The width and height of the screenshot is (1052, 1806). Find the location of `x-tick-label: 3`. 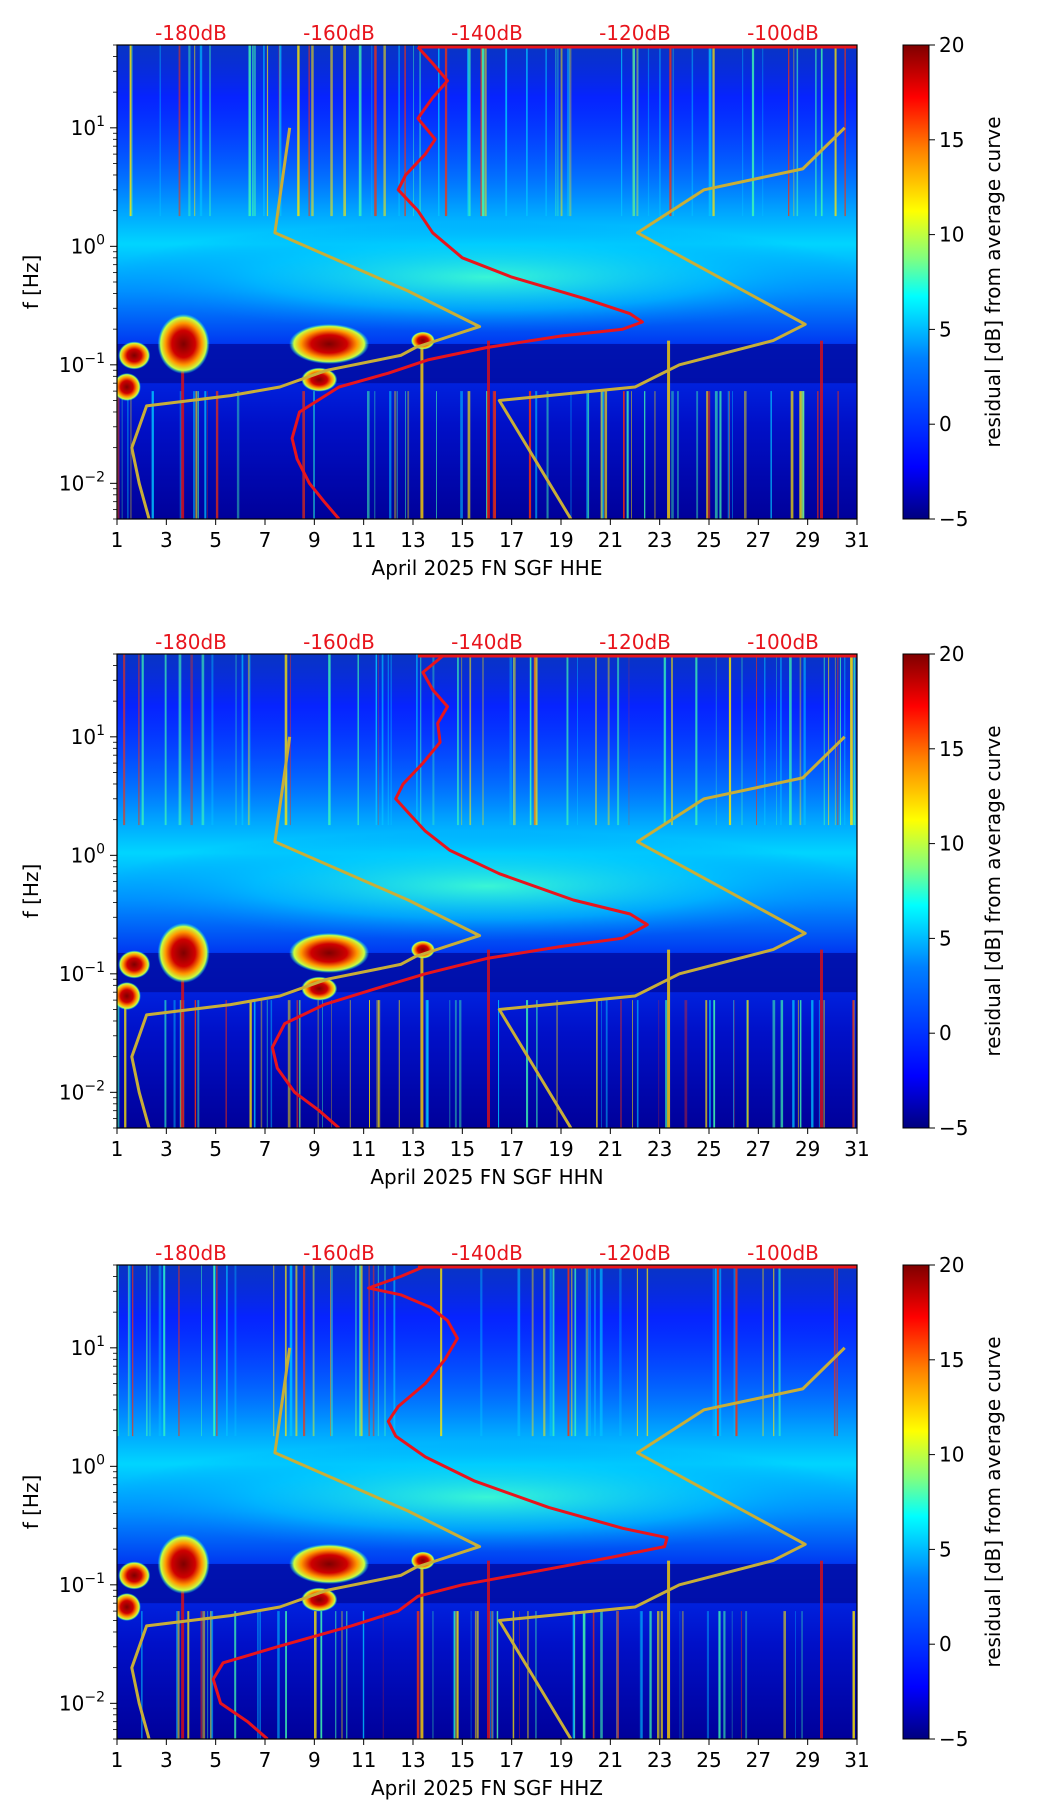

x-tick-label: 3 is located at coordinates (166, 1760).